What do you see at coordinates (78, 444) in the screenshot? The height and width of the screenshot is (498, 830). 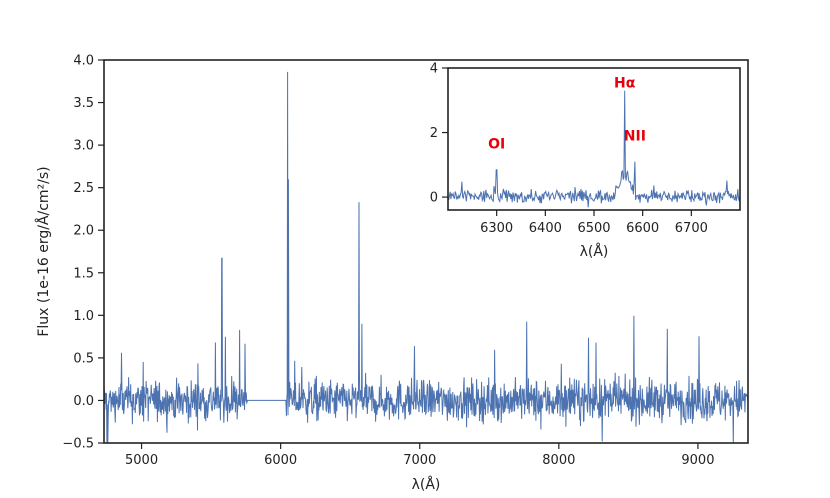 I see `y-tick-label: −0.5` at bounding box center [78, 444].